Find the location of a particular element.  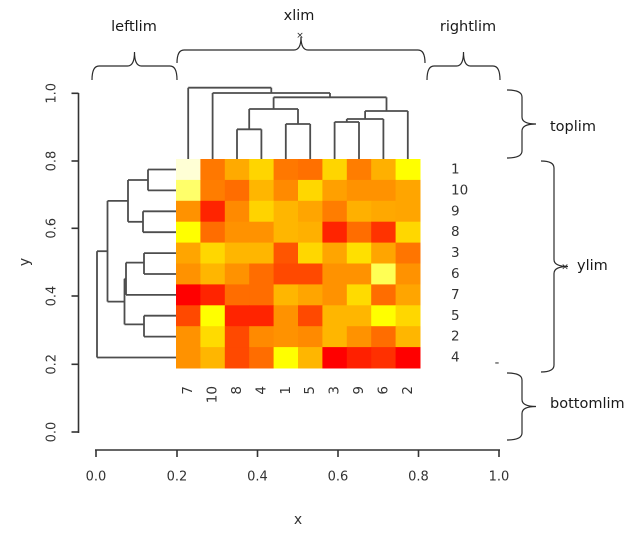

heatmap-row-label: 6 is located at coordinates (455, 274).